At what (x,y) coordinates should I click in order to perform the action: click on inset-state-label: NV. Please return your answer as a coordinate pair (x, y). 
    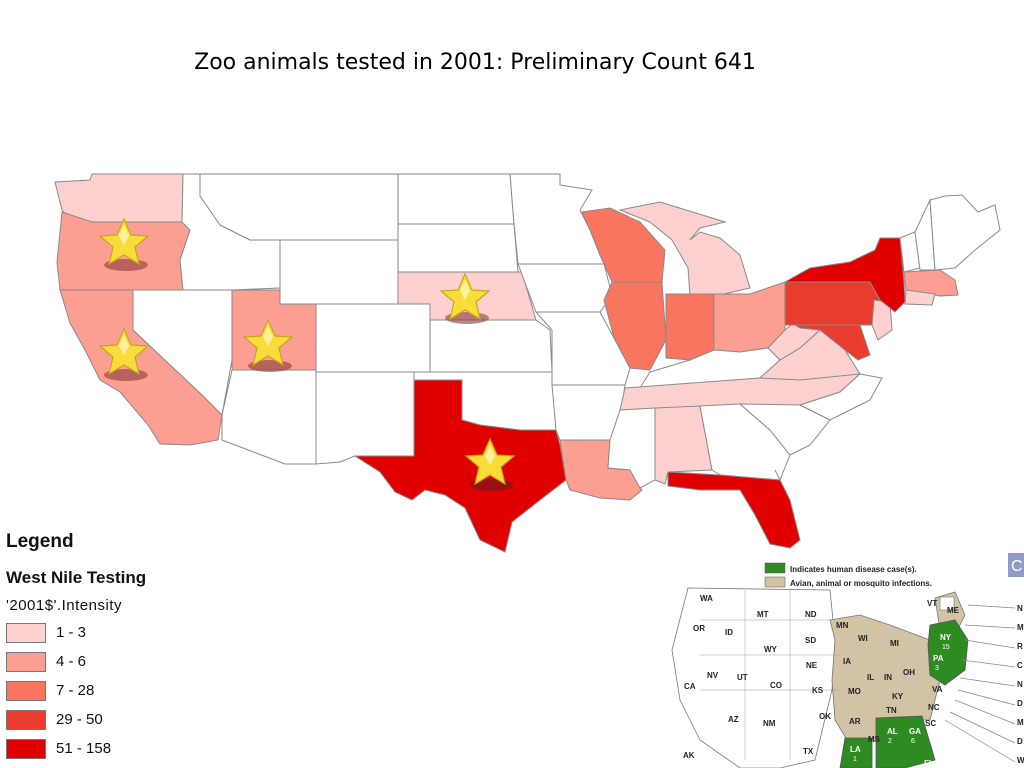
    Looking at the image, I should click on (713, 675).